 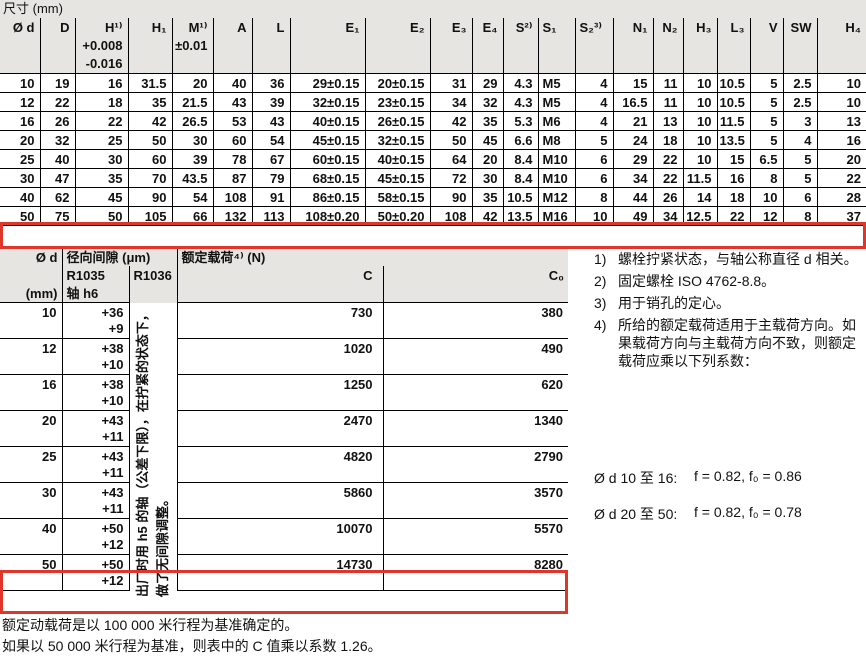 What do you see at coordinates (632, 46) in the screenshot?
I see `header-cell: N₁` at bounding box center [632, 46].